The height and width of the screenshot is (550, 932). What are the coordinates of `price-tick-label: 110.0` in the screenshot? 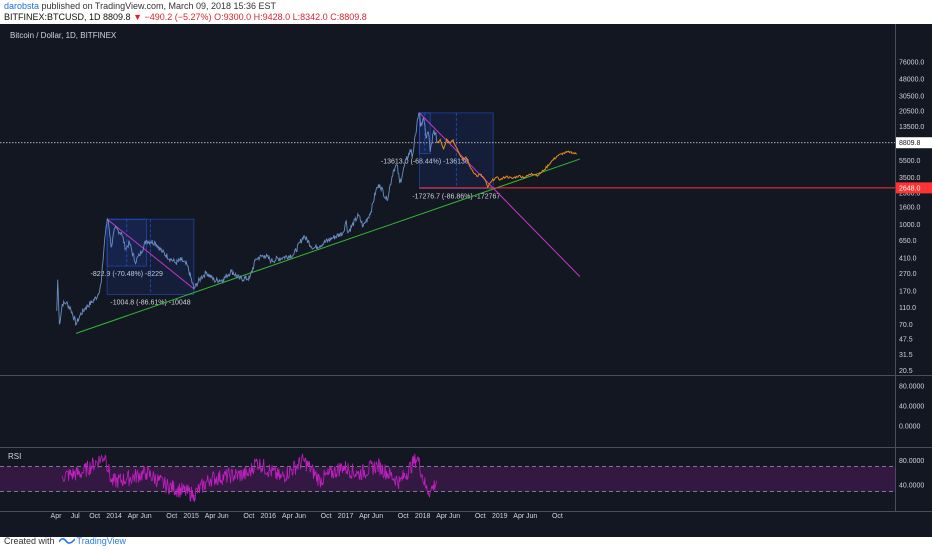 It's located at (907, 308).